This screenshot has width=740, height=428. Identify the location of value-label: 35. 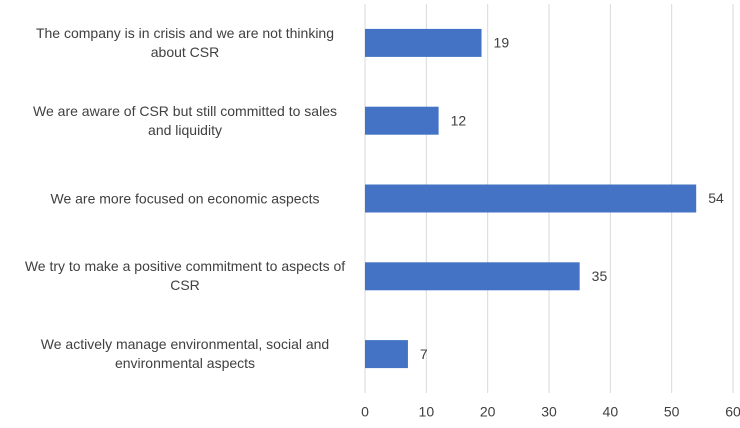
(600, 276).